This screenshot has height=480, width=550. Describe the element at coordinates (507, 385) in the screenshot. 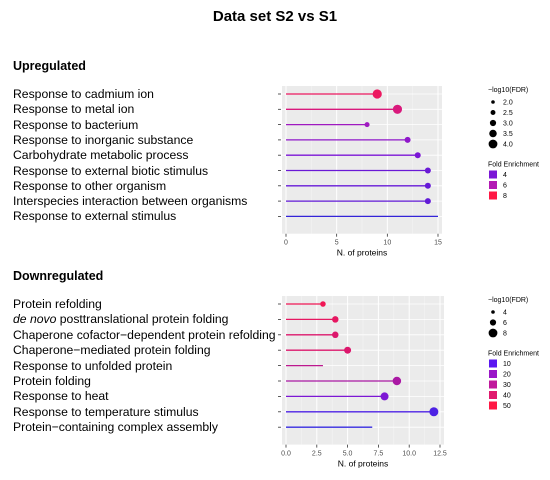

I see `color-legend-label: 30` at that location.